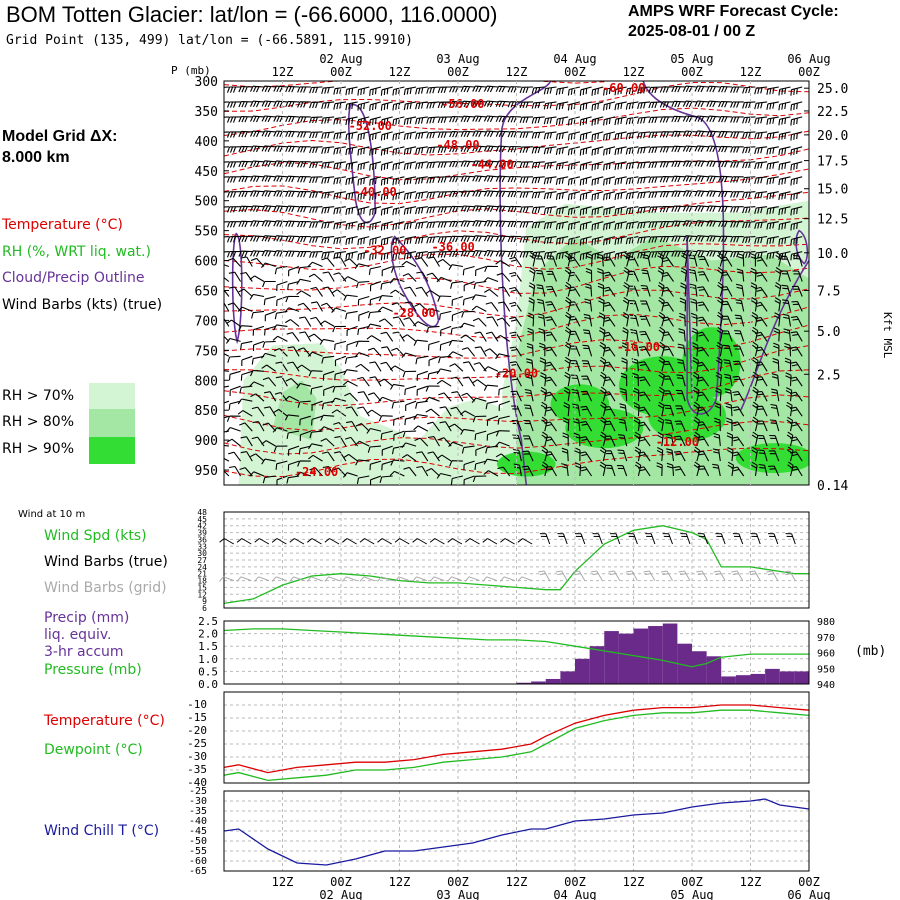  Describe the element at coordinates (202, 539) in the screenshot. I see `y-tick-label: 36` at that location.